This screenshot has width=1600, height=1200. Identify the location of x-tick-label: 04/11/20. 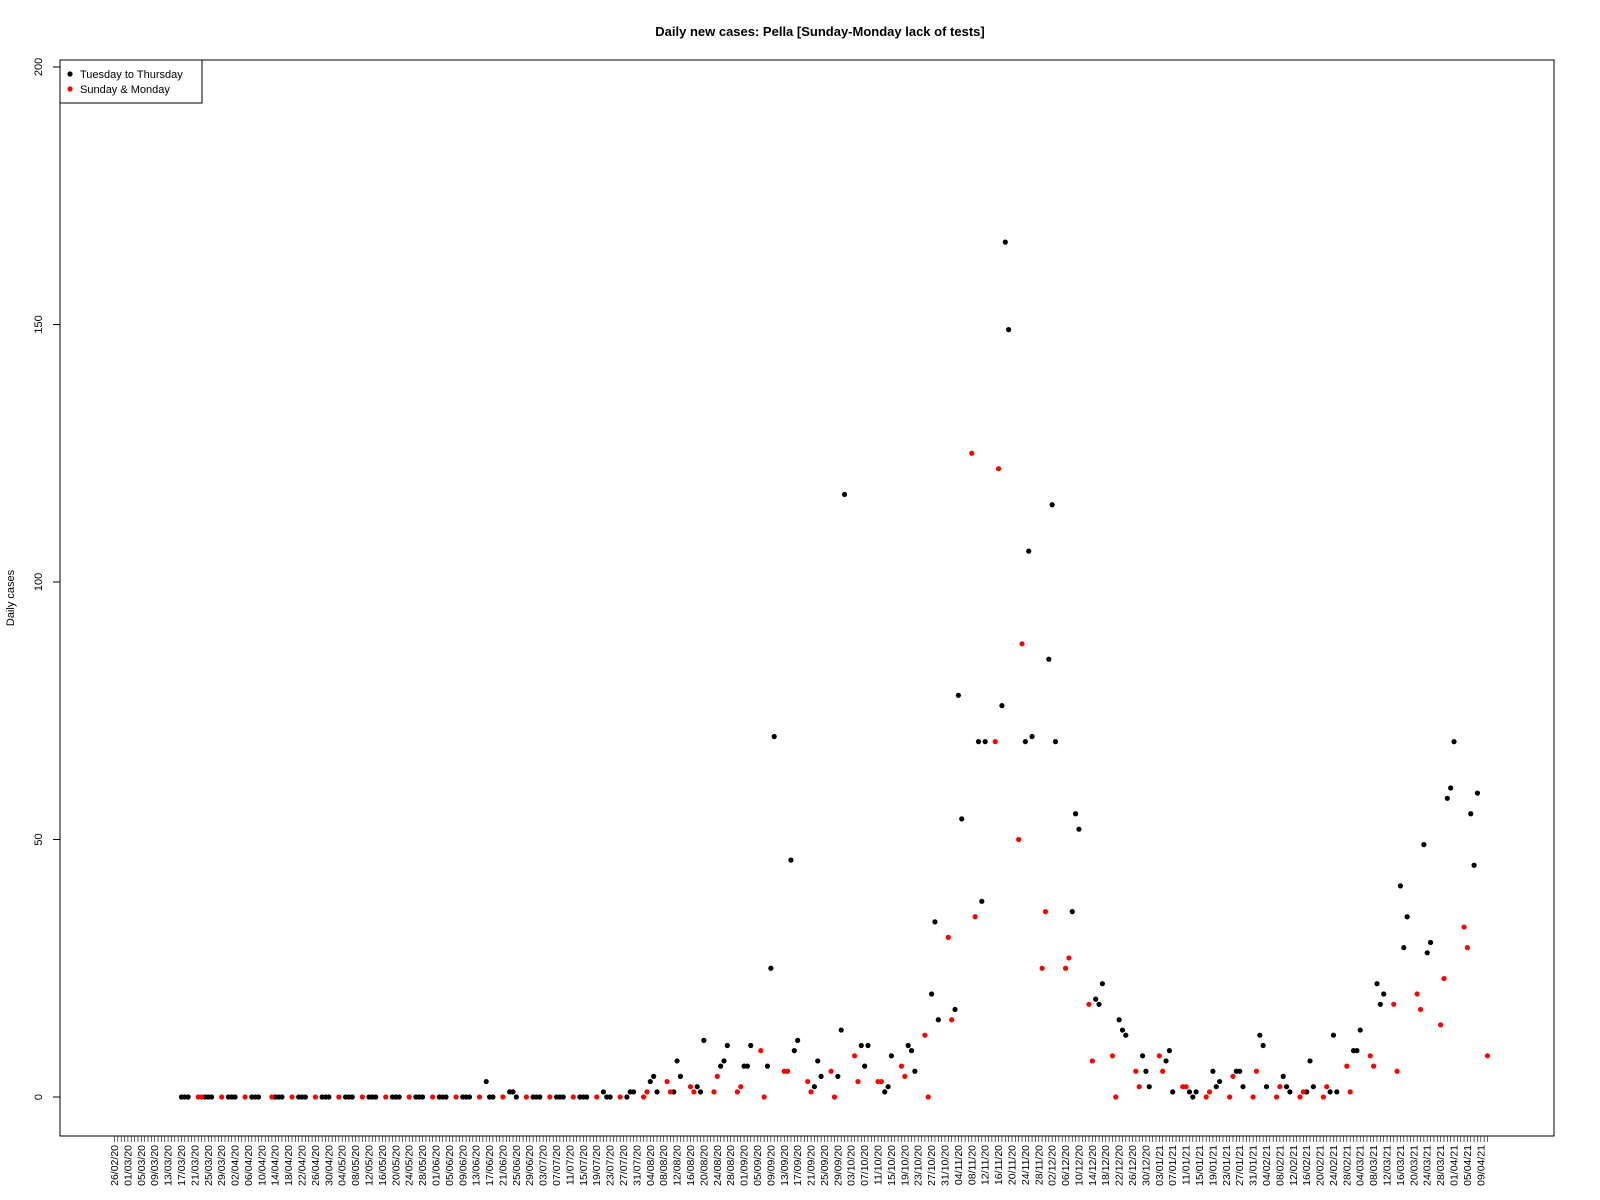
(959, 1165).